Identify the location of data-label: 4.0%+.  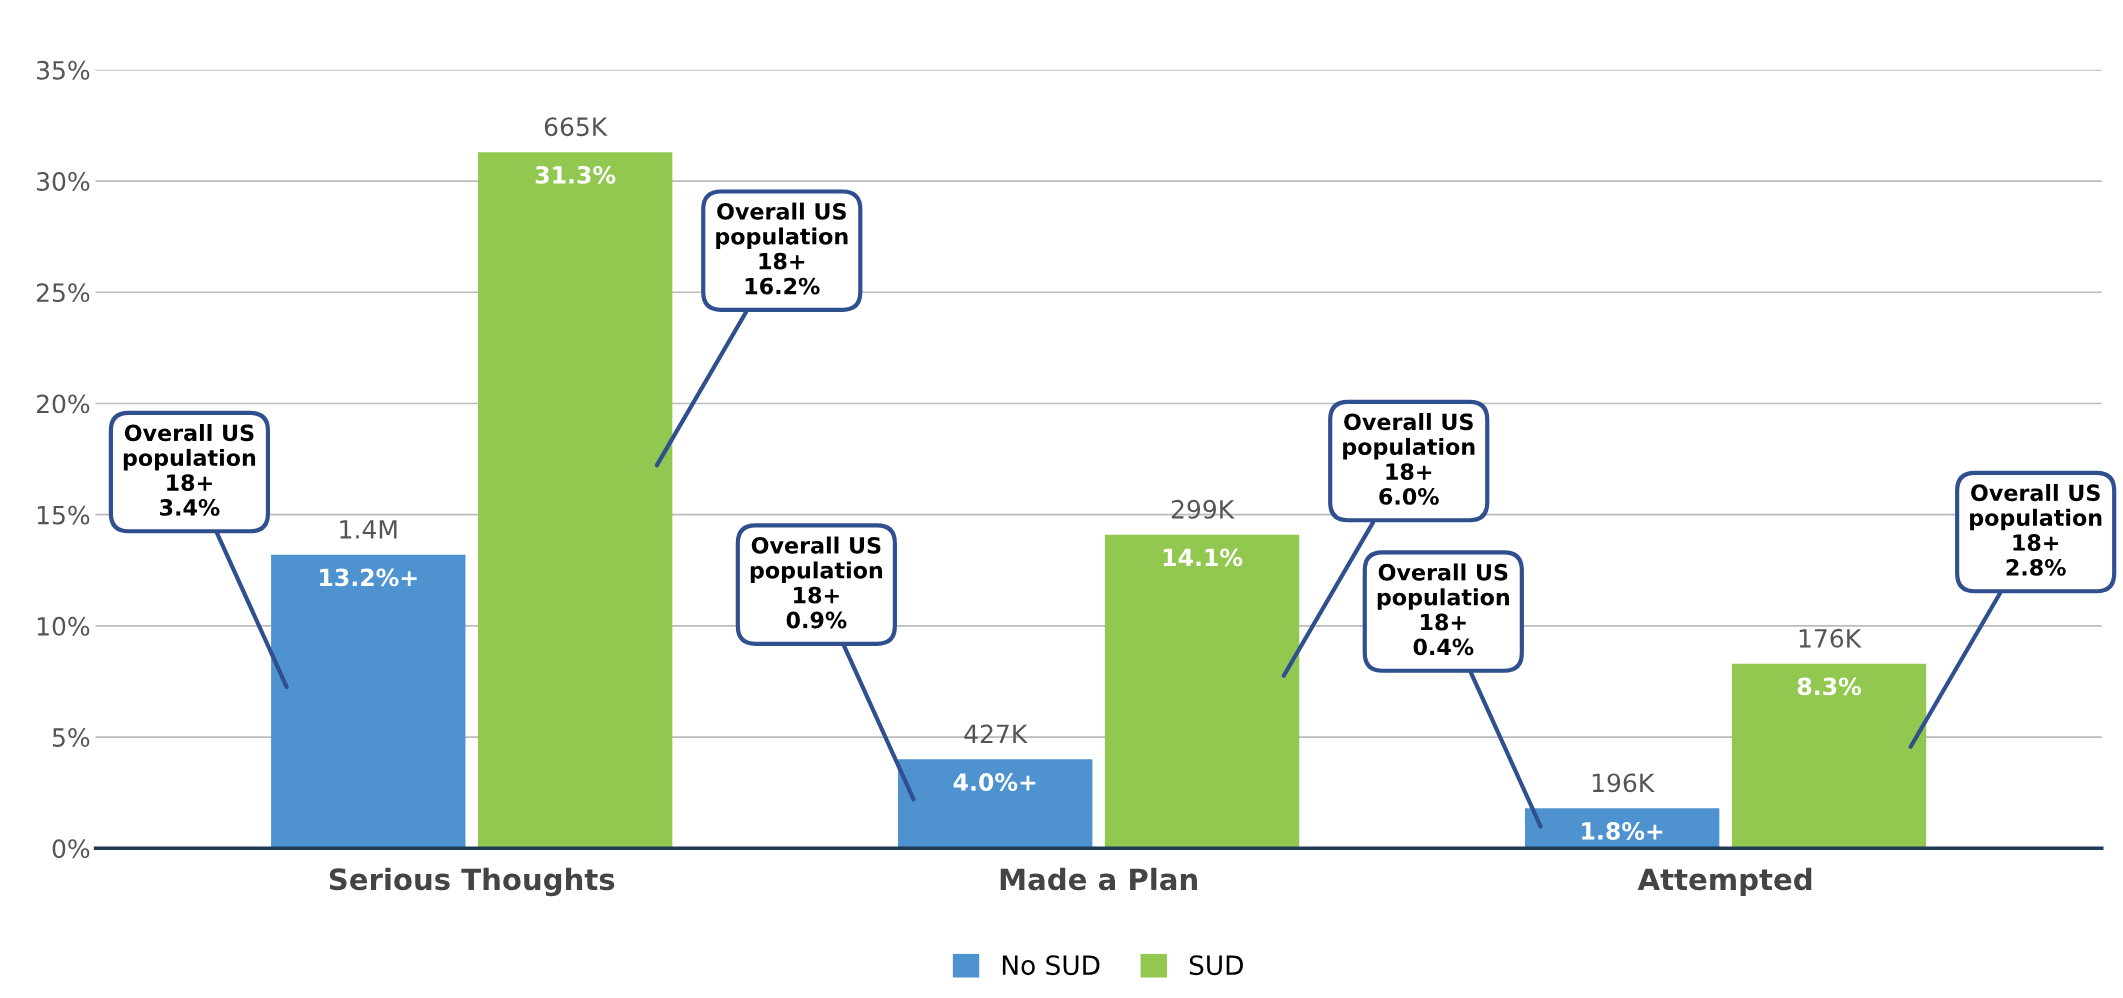
(994, 782).